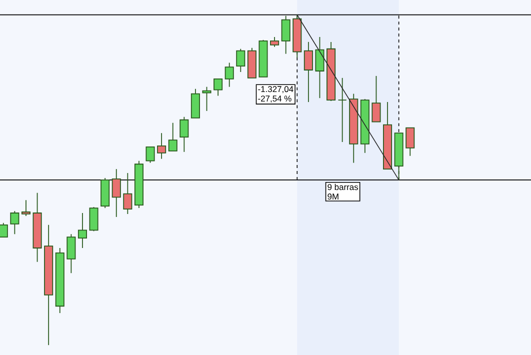  Describe the element at coordinates (275, 99) in the screenshot. I see `annotation: -27,54 %` at that location.